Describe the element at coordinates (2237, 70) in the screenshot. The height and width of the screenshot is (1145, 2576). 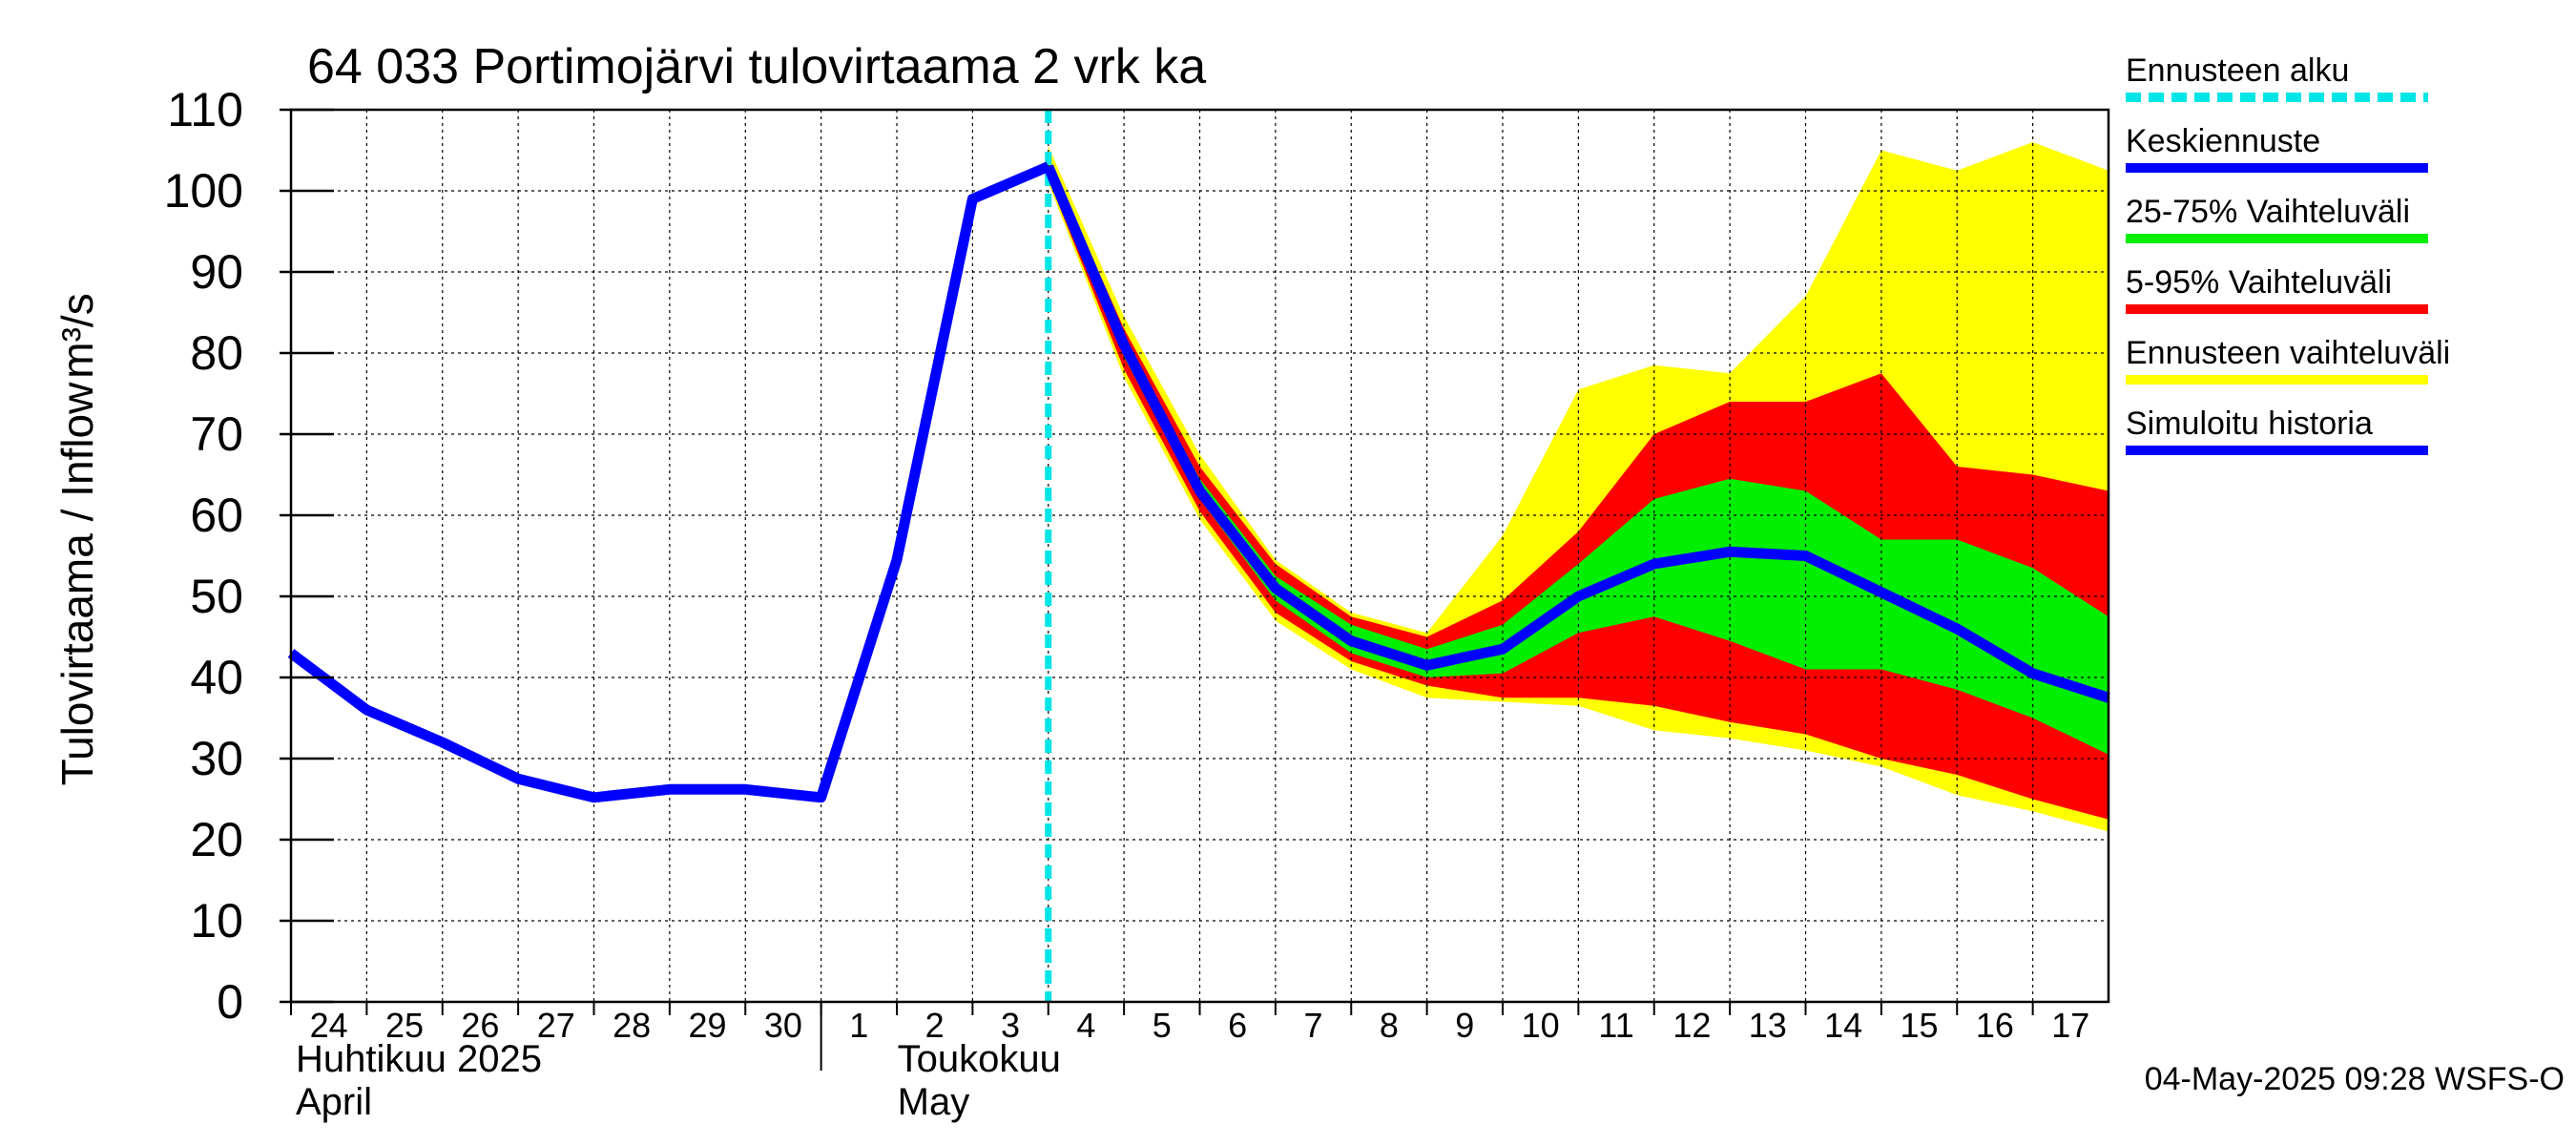
I see `legend-label-ennusteen-alku: Ennusteen alku` at that location.